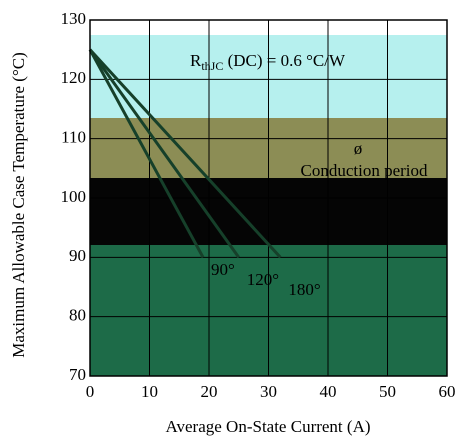 The image size is (459, 448). Describe the element at coordinates (146, 153) in the screenshot. I see `curve` at that location.